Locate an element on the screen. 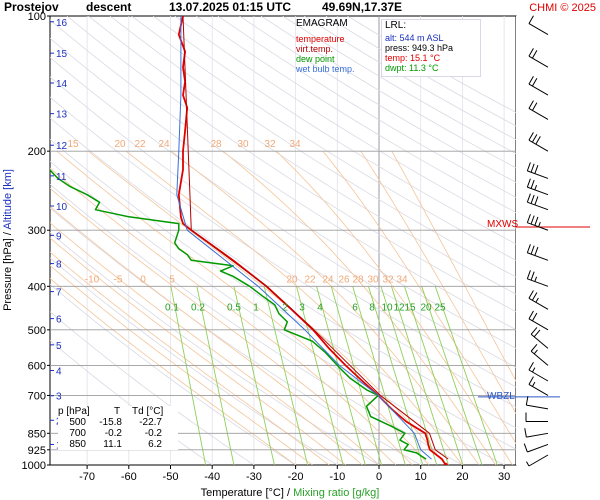  legend-virtual-temp: virt.temp. is located at coordinates (315, 49).